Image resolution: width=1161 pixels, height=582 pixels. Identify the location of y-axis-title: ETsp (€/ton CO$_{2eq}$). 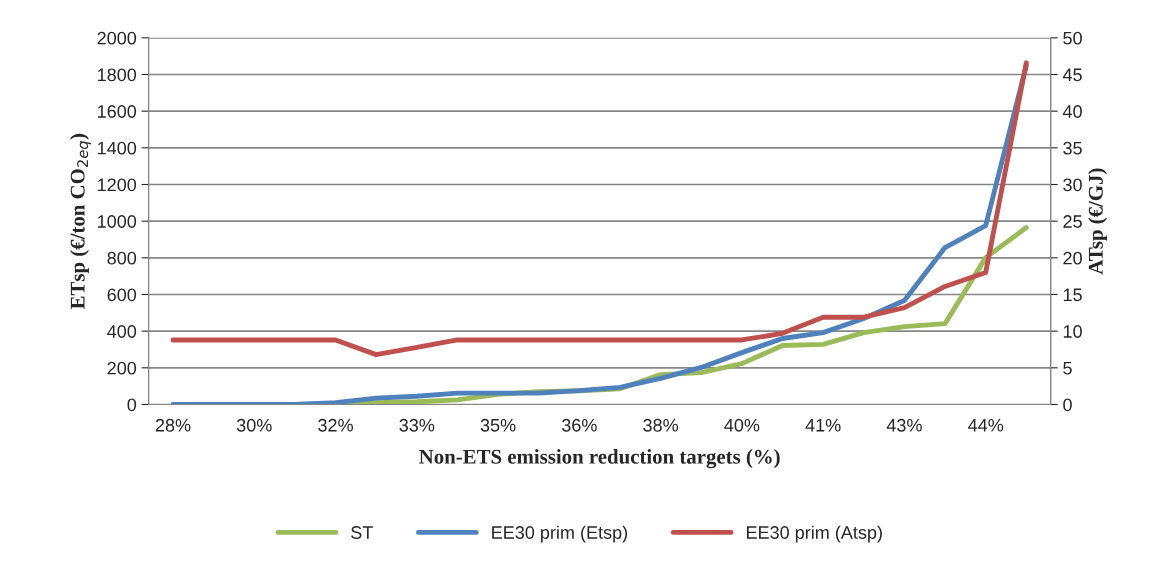
(80, 221).